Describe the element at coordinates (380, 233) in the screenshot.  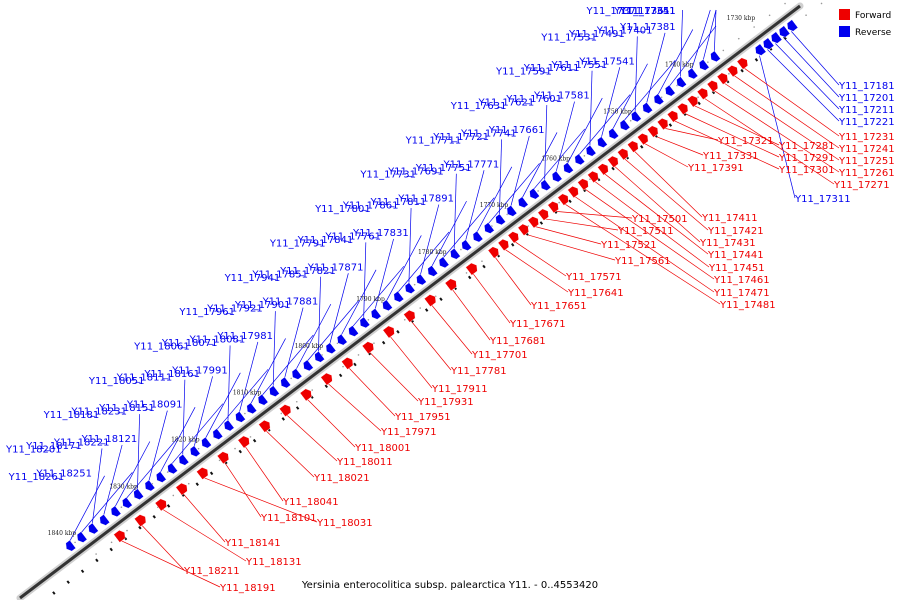
I see `gene-label: Y11_17831` at that location.